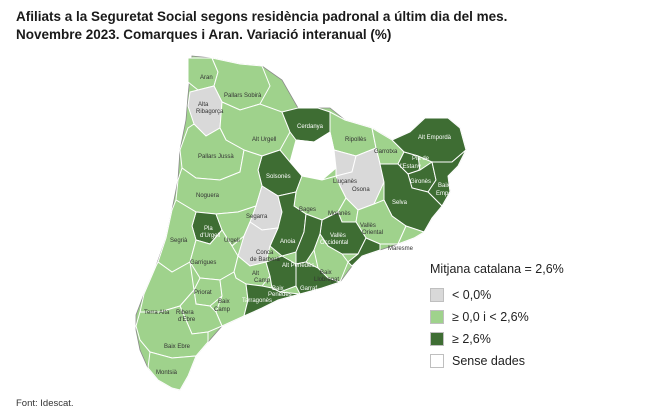 The height and width of the screenshot is (420, 650). What do you see at coordinates (339, 214) in the screenshot?
I see `region-label: Moianès` at bounding box center [339, 214].